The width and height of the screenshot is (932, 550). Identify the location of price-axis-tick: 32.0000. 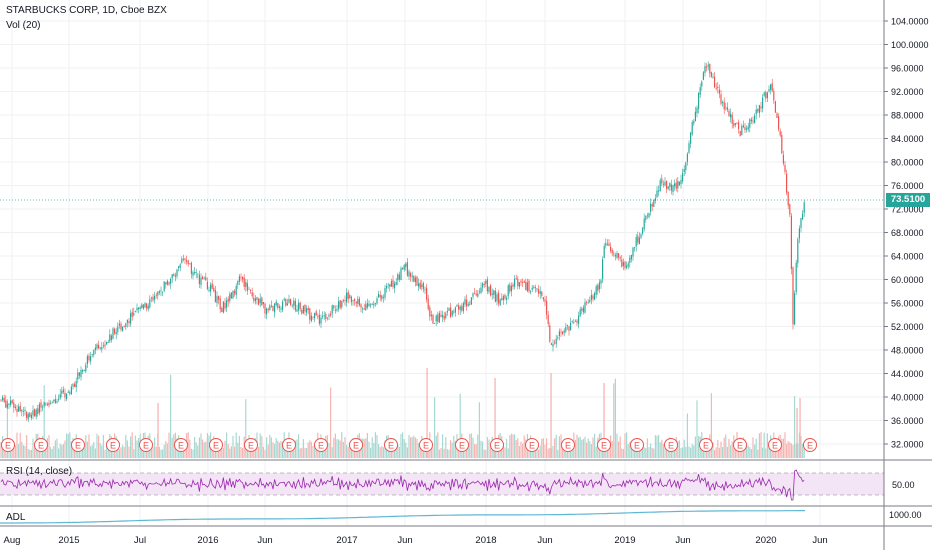
(907, 445).